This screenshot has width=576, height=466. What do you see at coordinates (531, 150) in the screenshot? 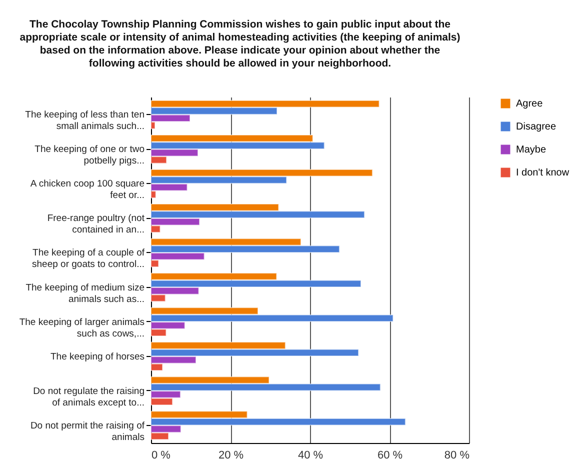
I see `legend-label: Maybe` at bounding box center [531, 150].